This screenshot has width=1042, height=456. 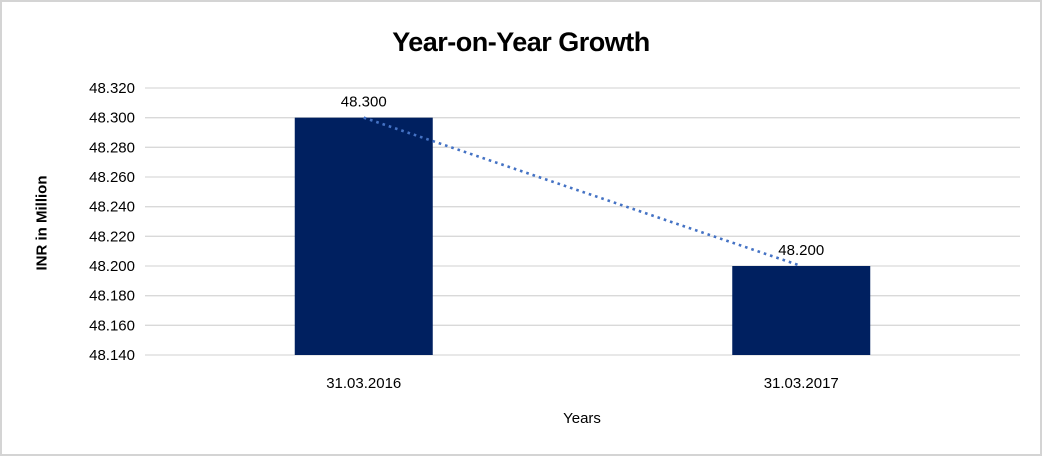 What do you see at coordinates (112, 296) in the screenshot?
I see `y-tick-label: 48.180` at bounding box center [112, 296].